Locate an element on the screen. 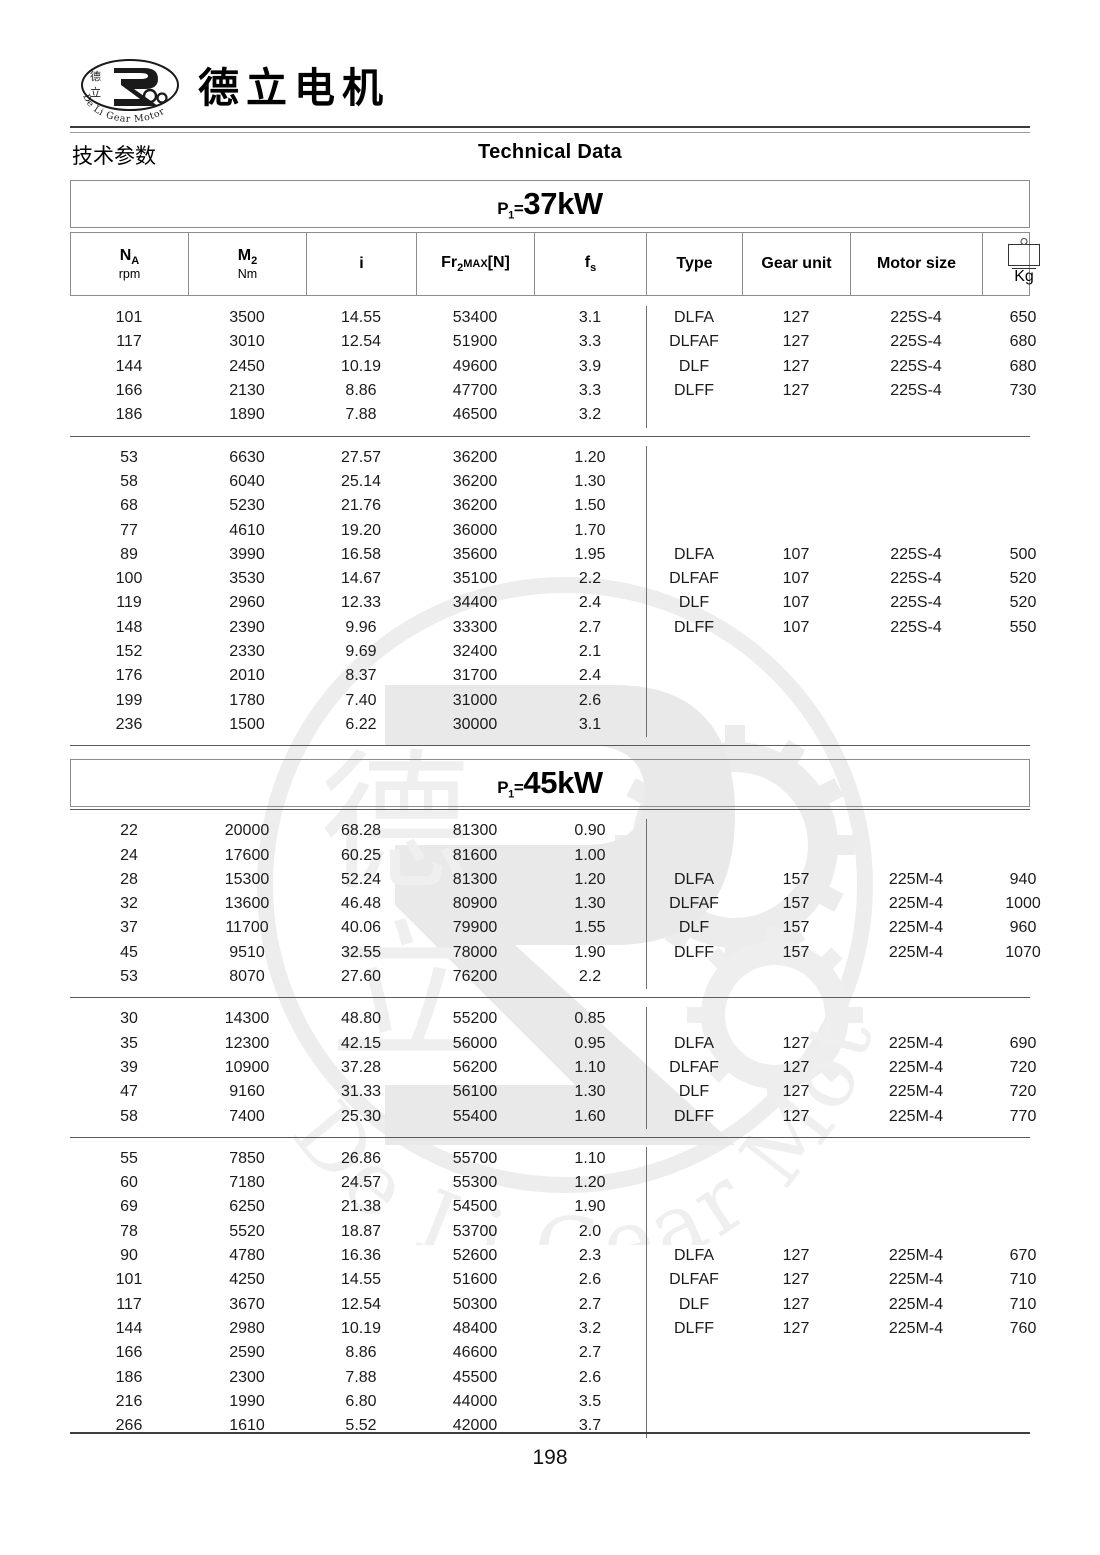  page-title-cn: 技术参数 is located at coordinates (114, 156).